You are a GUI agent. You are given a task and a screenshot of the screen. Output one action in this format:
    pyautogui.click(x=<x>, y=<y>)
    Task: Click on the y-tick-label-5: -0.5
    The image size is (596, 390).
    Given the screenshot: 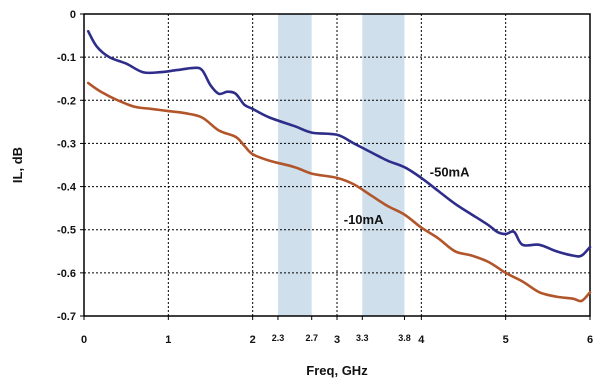 What is the action you would take?
    pyautogui.click(x=66, y=231)
    